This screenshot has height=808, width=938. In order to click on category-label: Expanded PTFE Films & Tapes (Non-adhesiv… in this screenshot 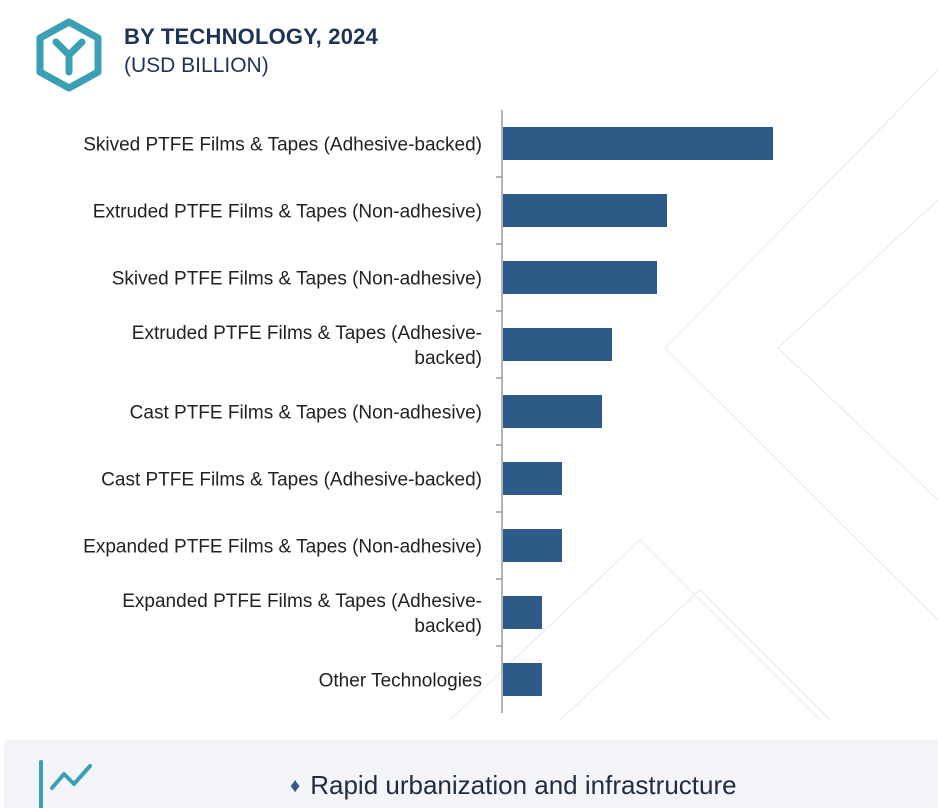, I will do `click(282, 547)`.